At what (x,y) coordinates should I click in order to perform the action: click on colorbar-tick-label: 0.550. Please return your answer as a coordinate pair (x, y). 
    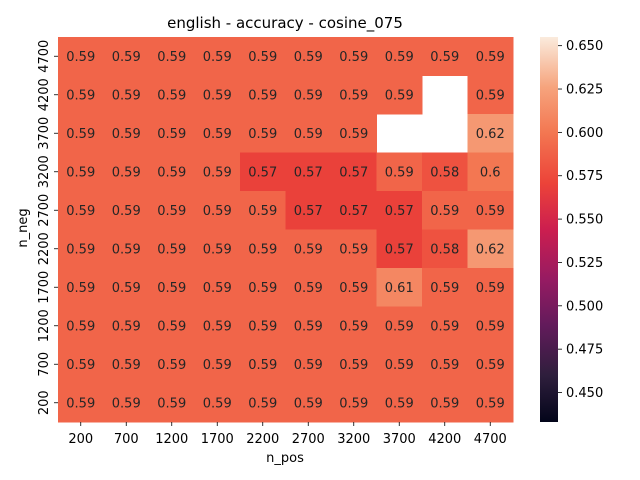
    Looking at the image, I should click on (584, 220).